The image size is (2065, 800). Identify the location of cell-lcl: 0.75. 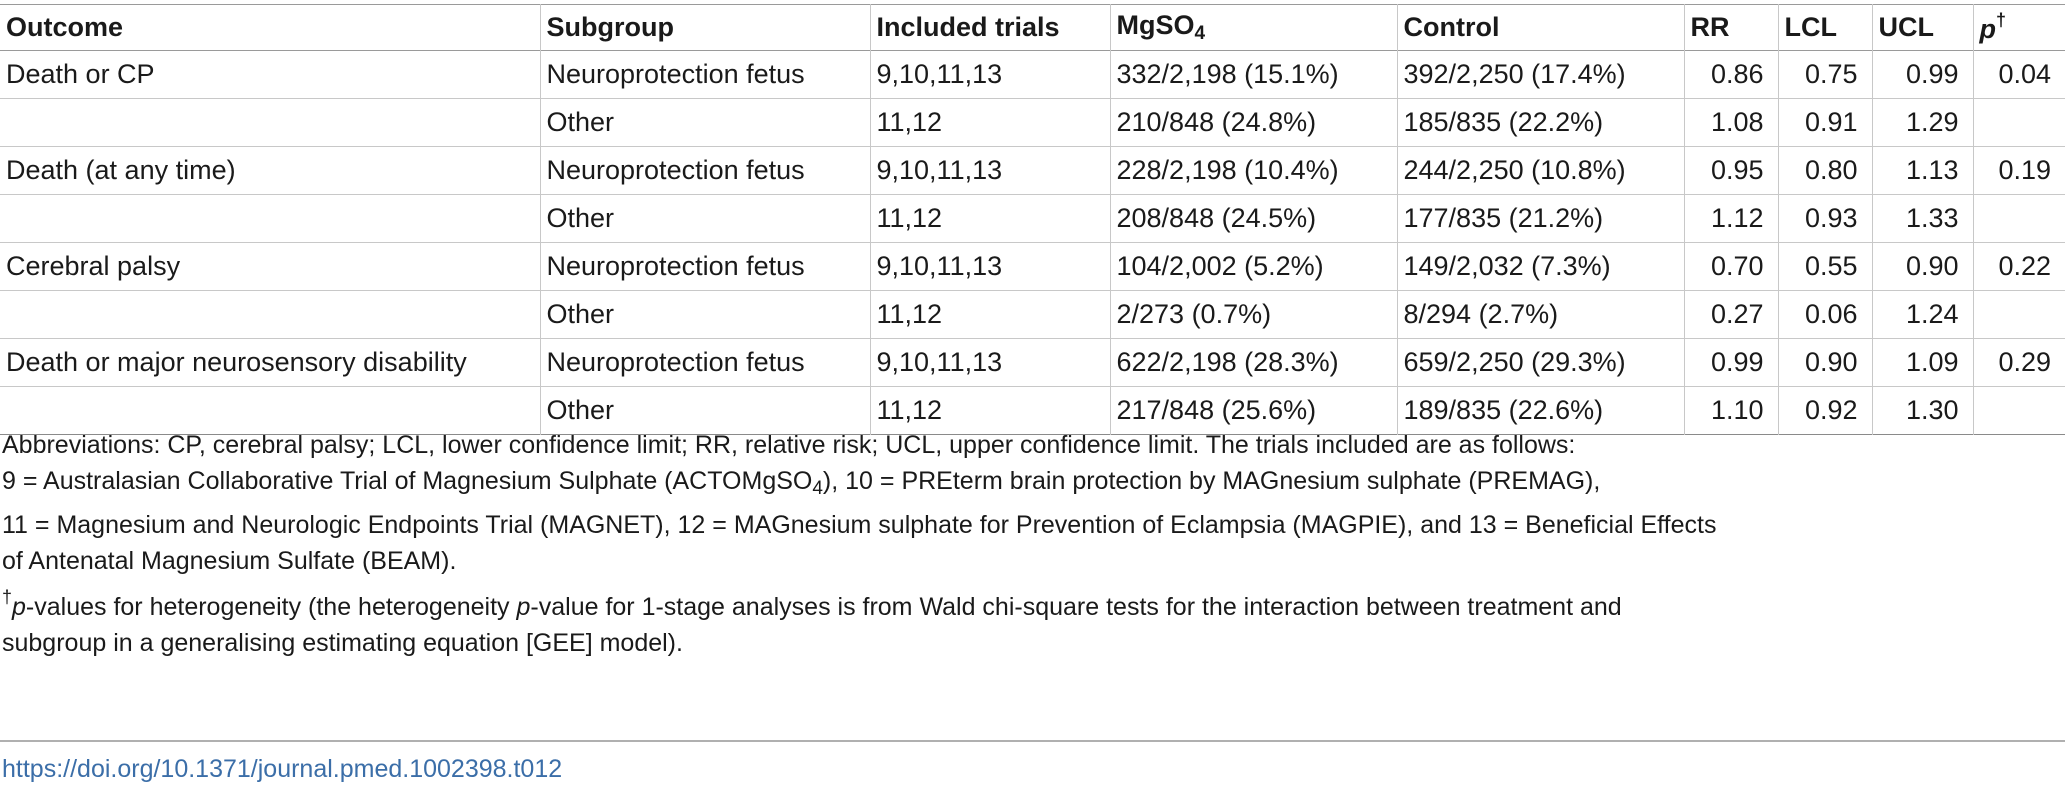
(1824, 74).